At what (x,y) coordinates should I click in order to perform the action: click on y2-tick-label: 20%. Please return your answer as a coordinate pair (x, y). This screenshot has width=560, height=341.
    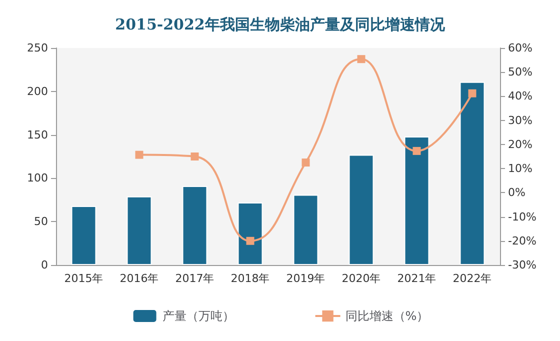
    Looking at the image, I should click on (520, 144).